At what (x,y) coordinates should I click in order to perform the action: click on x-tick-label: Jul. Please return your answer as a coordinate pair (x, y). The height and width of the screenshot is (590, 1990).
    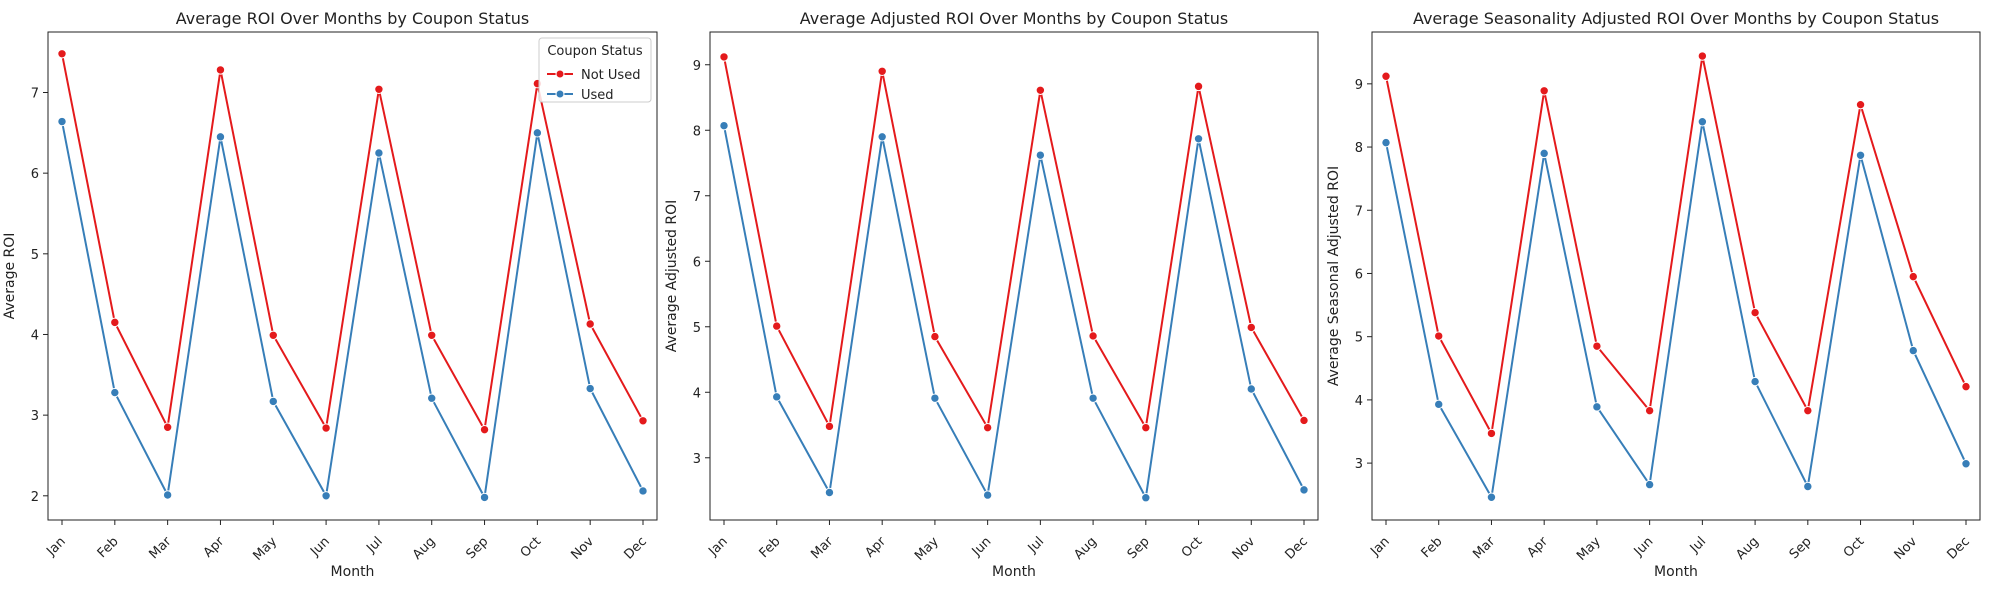
    Looking at the image, I should click on (1698, 545).